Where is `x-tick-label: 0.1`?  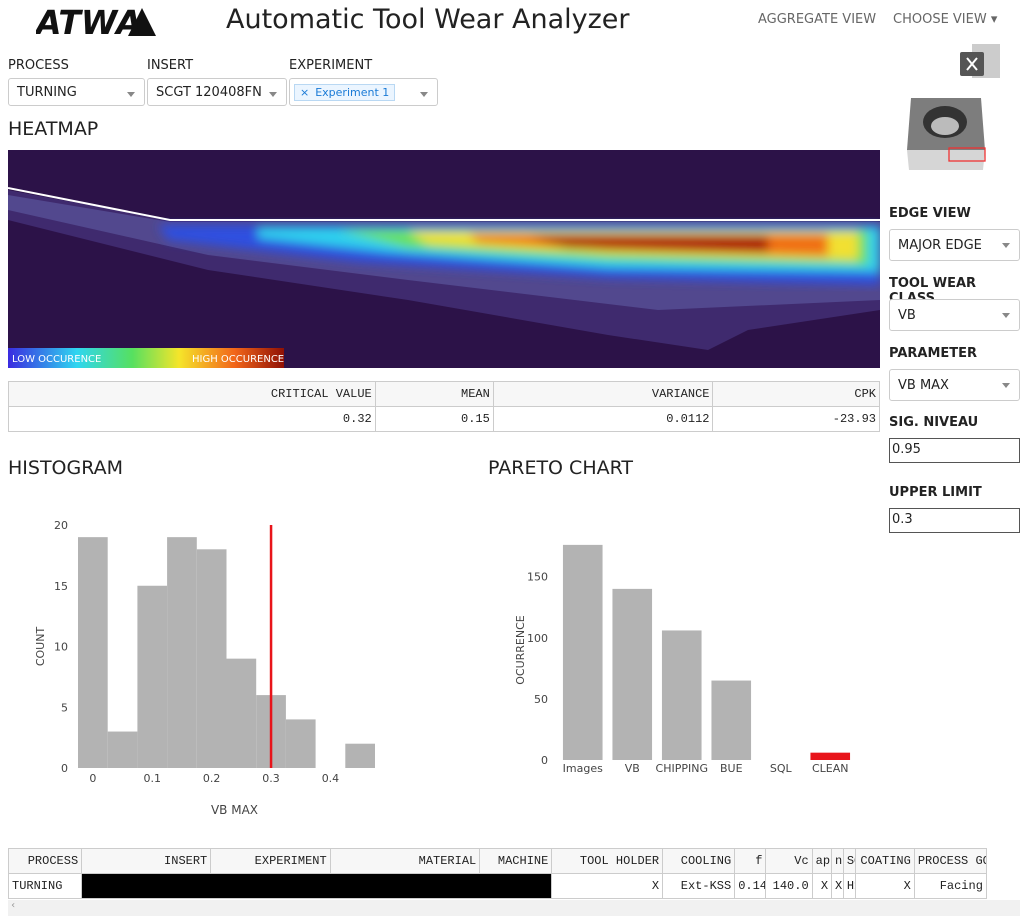 x-tick-label: 0.1 is located at coordinates (153, 778).